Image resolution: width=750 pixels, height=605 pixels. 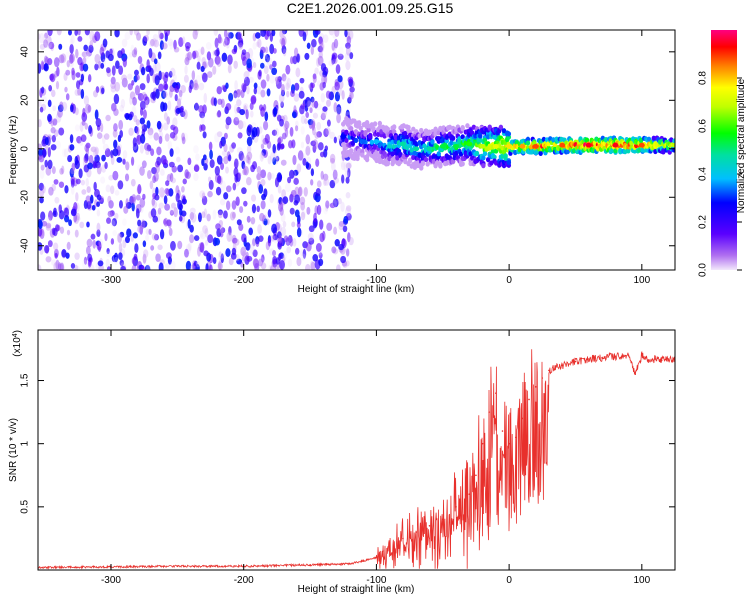 What do you see at coordinates (641, 580) in the screenshot?
I see `snr-xtick-label: 100` at bounding box center [641, 580].